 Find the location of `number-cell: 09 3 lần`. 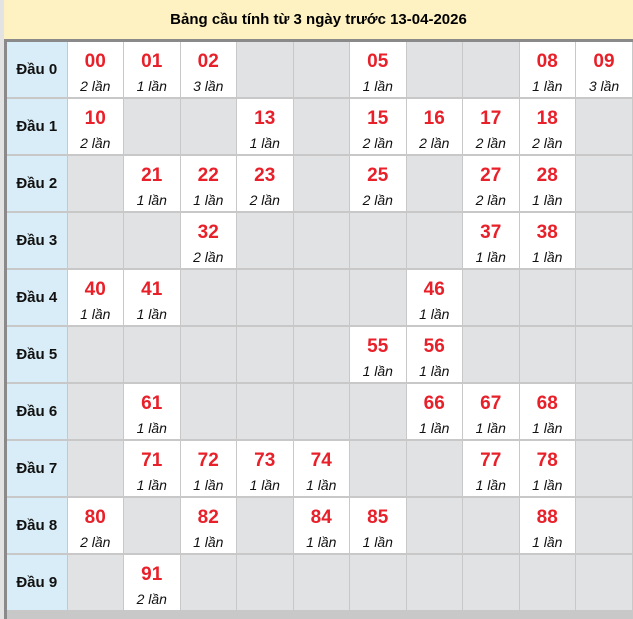

number-cell: 09 3 lần is located at coordinates (604, 70).